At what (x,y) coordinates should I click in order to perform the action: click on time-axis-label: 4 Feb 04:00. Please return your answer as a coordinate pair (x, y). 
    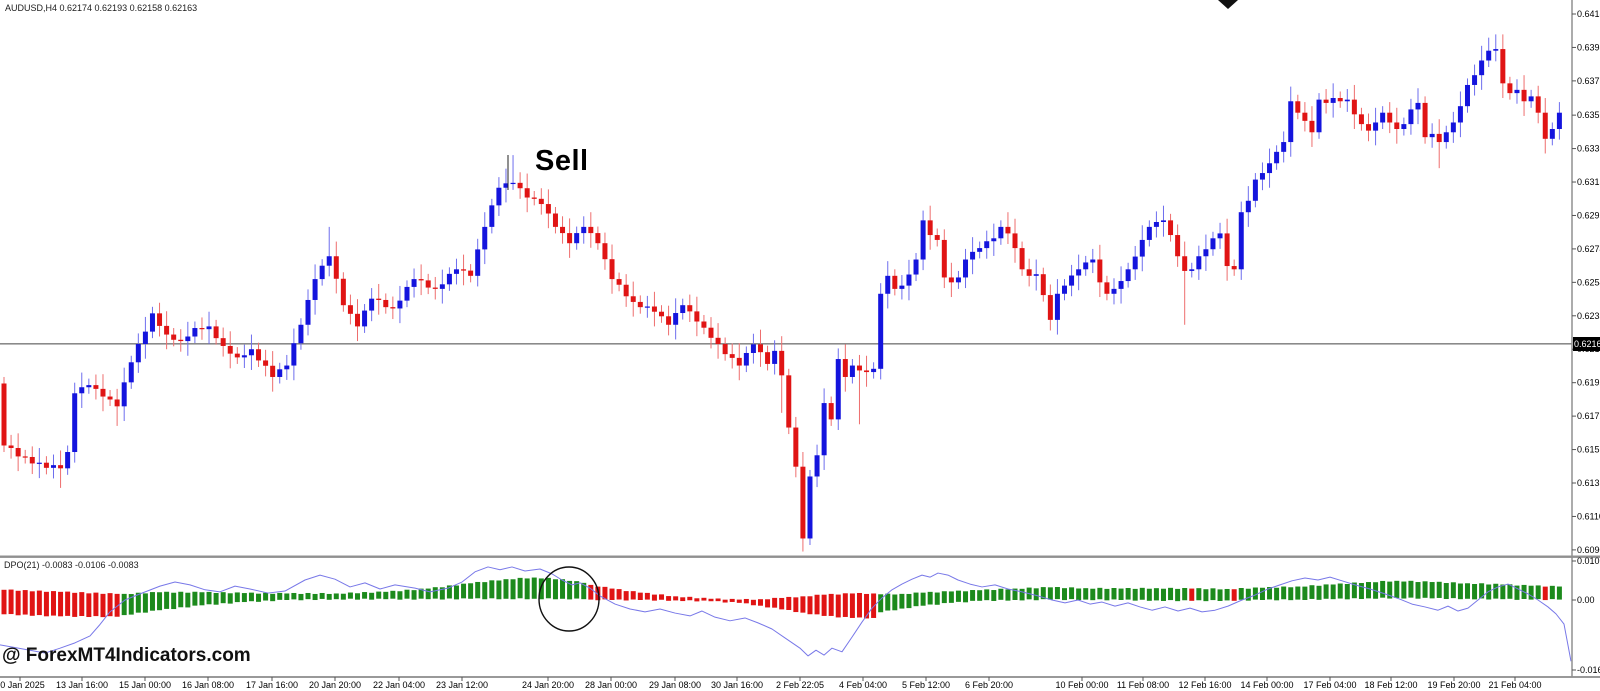
    Looking at the image, I should click on (863, 685).